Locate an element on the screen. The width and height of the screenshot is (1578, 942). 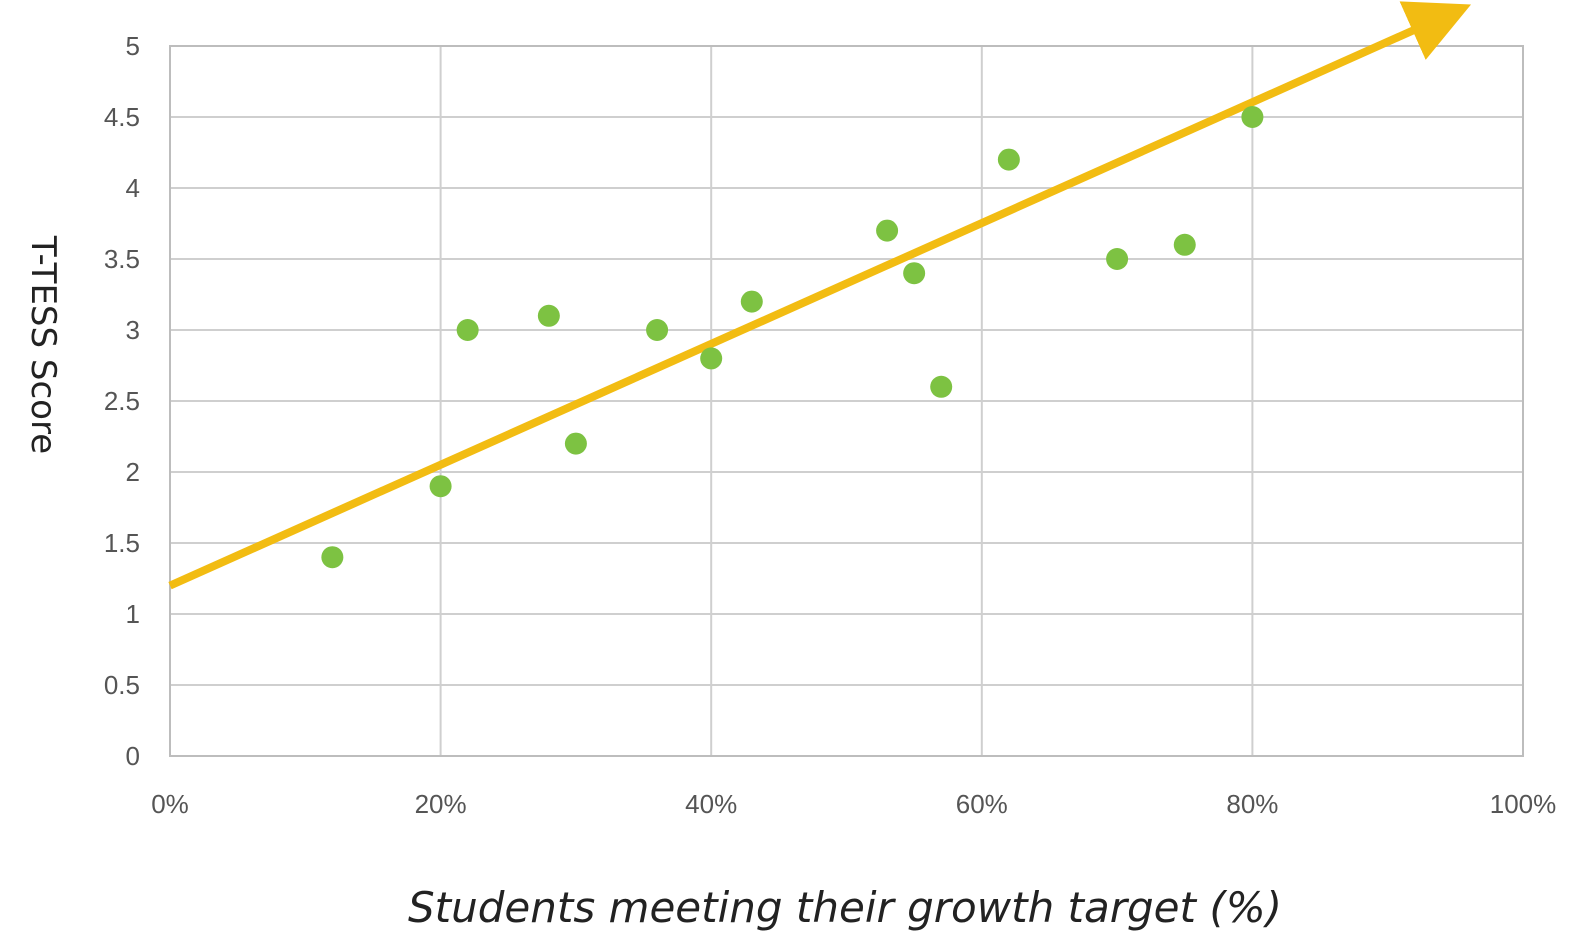
y-tick-label: 3 is located at coordinates (133, 330).